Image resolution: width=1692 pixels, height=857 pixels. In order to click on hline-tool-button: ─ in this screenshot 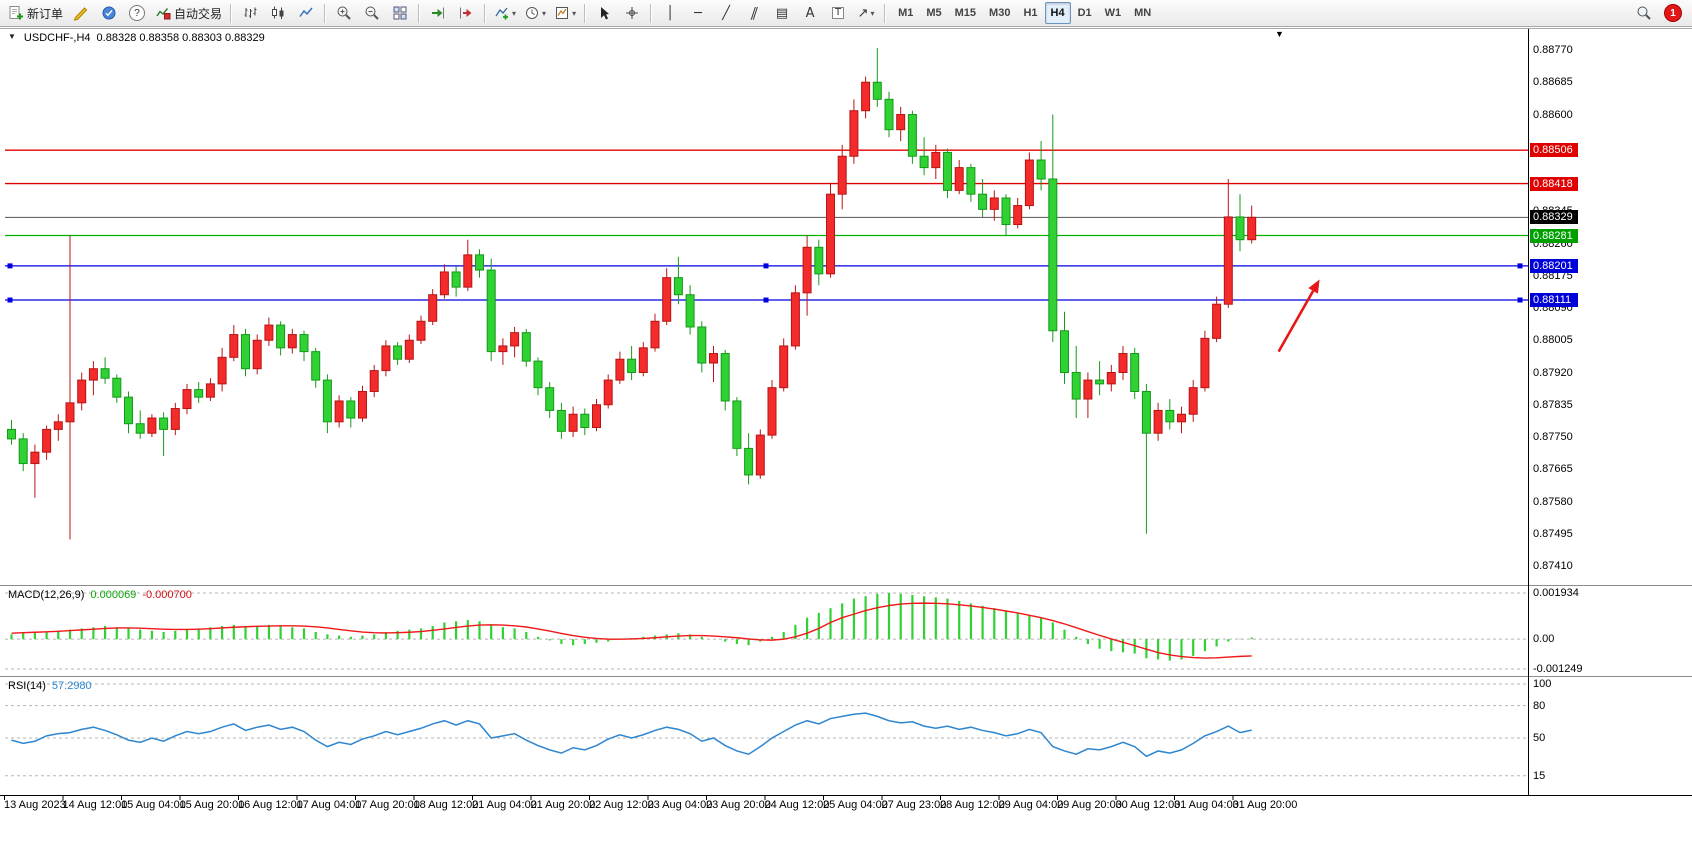, I will do `click(698, 13)`.